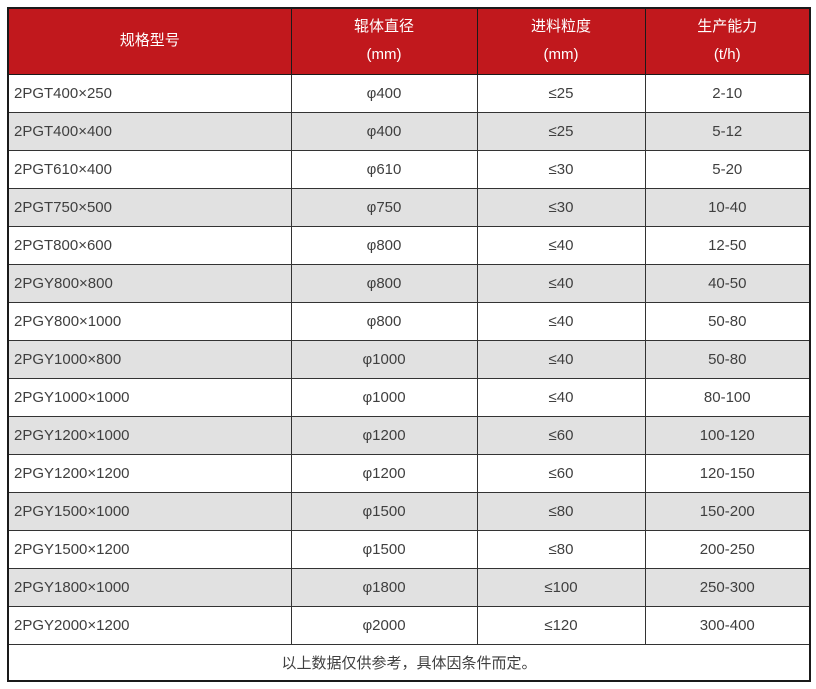  What do you see at coordinates (727, 435) in the screenshot?
I see `cell-capacity: 100-120` at bounding box center [727, 435].